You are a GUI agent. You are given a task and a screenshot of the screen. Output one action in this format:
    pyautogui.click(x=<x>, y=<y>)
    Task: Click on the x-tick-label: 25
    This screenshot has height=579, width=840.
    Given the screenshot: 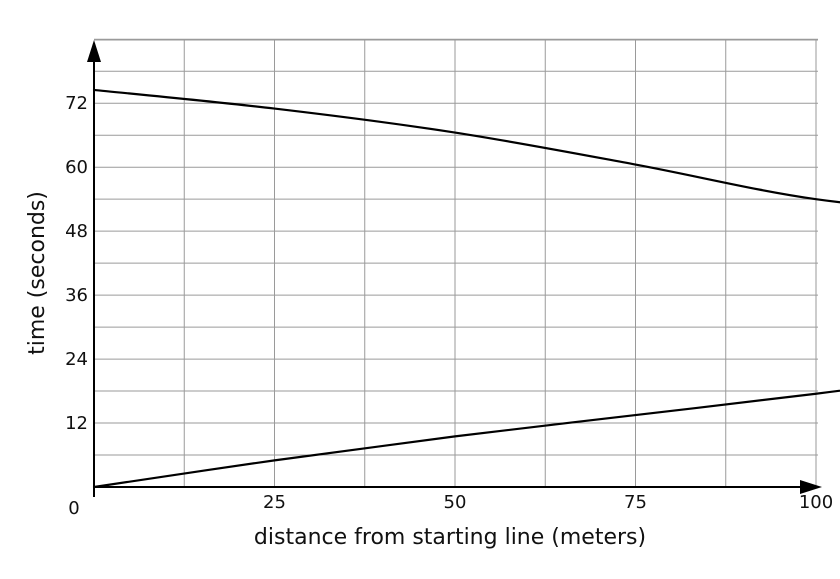 What is the action you would take?
    pyautogui.click(x=274, y=502)
    